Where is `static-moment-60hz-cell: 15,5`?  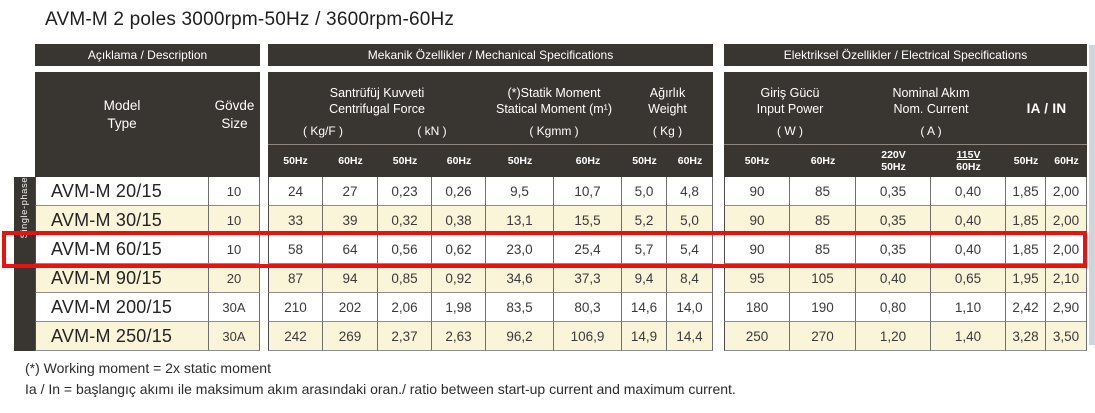
static-moment-60hz-cell: 15,5 is located at coordinates (588, 220).